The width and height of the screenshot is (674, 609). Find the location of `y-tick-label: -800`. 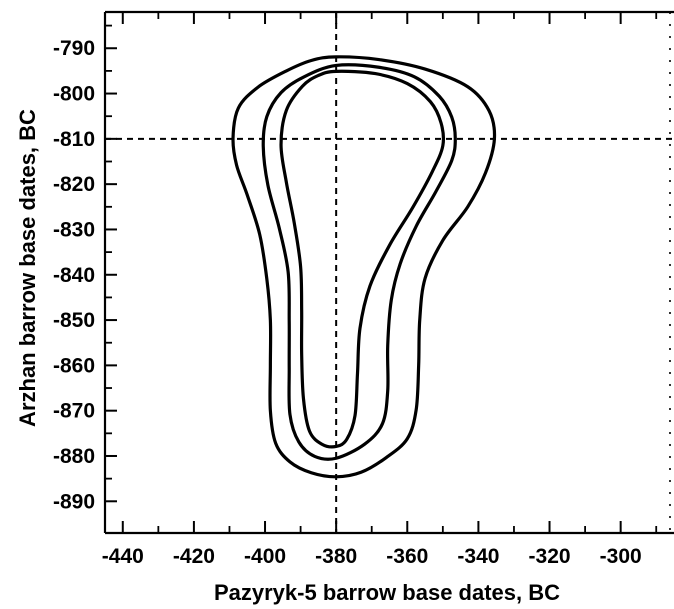

y-tick-label: -800 is located at coordinates (74, 94).